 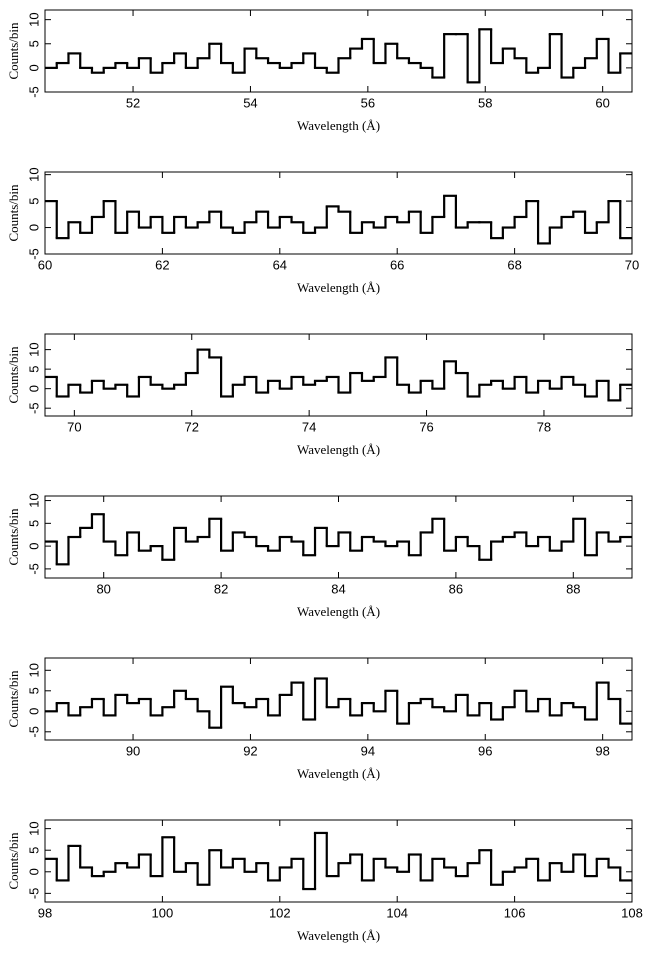 I want to click on panel: 80 82 84 86 88 -5 0 5 10 Wavelength (Å) Counts/bin, so click(x=319, y=556).